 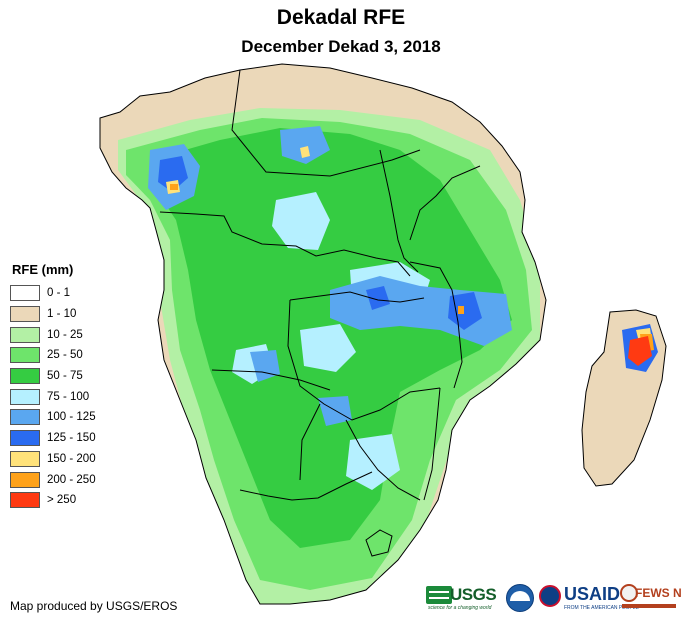 I want to click on map-subtitle: December Dekad 3, 2018, so click(x=341, y=46).